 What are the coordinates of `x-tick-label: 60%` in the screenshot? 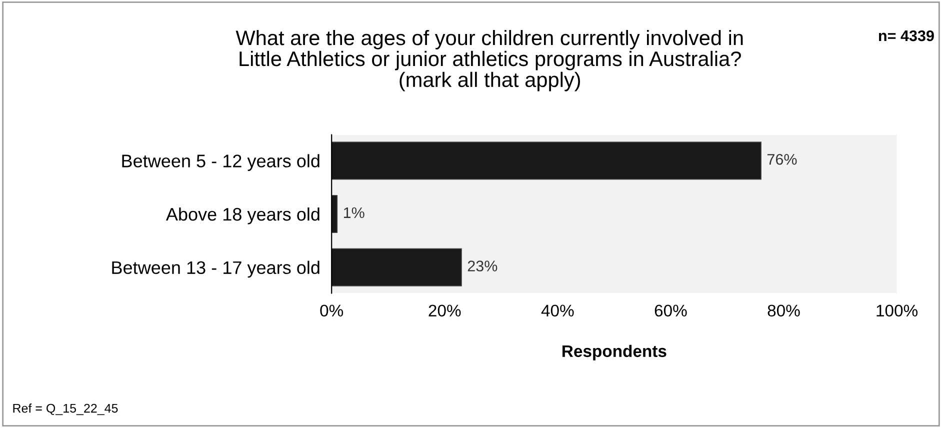 It's located at (670, 310).